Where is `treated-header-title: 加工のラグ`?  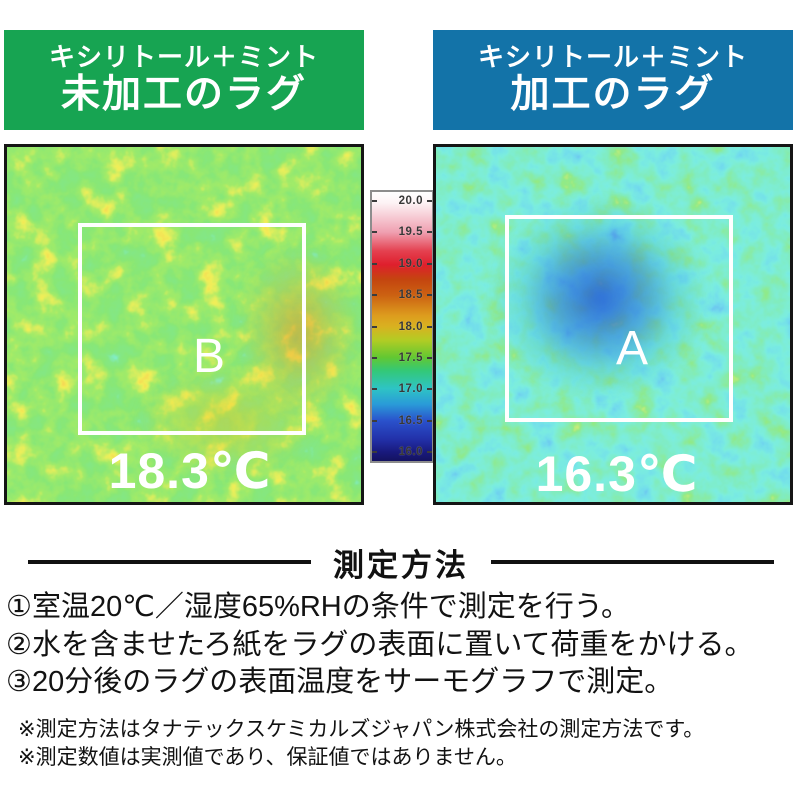
treated-header-title: 加工のラグ is located at coordinates (613, 95).